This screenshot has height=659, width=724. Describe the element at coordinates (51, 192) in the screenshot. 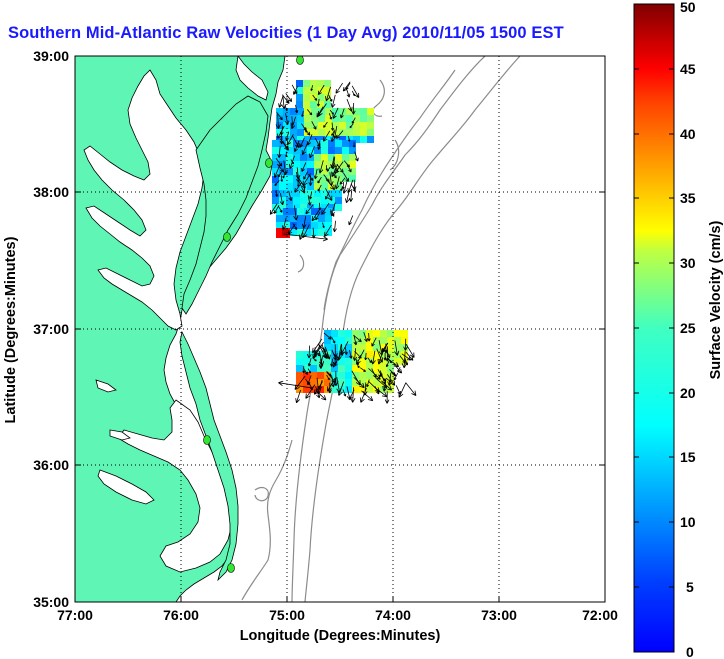

I see `y-tick-label: 38:00` at that location.